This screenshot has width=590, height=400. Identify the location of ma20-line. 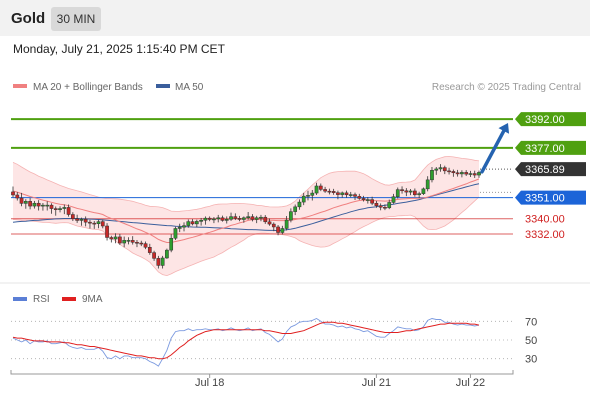
(246, 210).